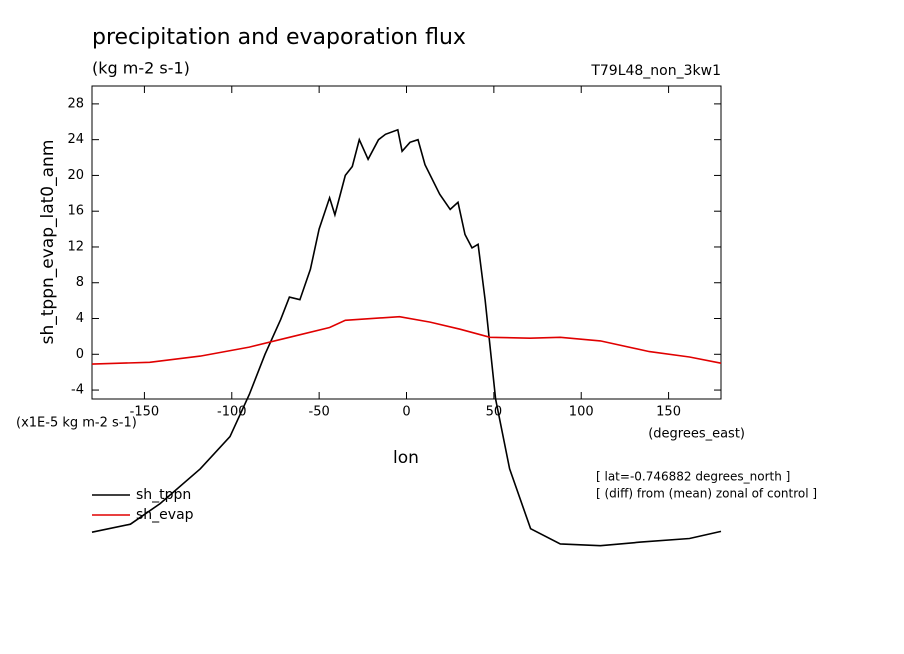 The image size is (904, 654). I want to click on x-axis-label: lon, so click(406, 458).